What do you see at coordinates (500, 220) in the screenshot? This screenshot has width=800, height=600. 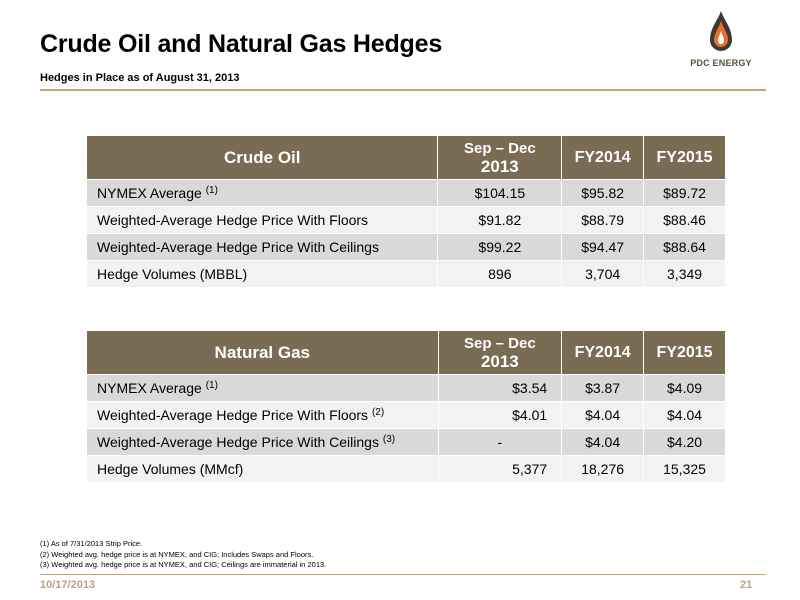 I see `cell-value: $91.82` at bounding box center [500, 220].